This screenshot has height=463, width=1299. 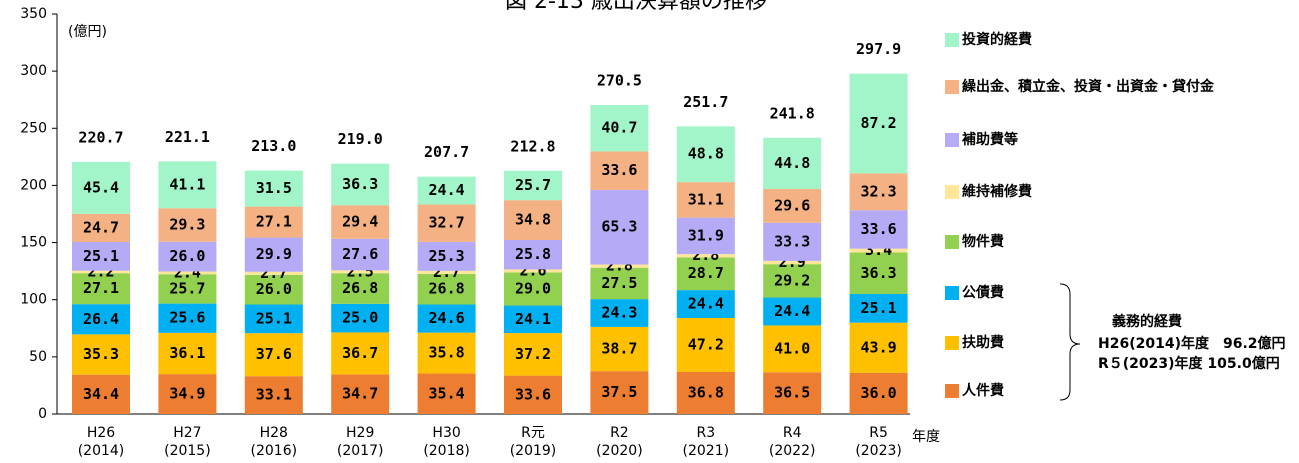 I want to click on data-label: 48.8, so click(x=706, y=154).